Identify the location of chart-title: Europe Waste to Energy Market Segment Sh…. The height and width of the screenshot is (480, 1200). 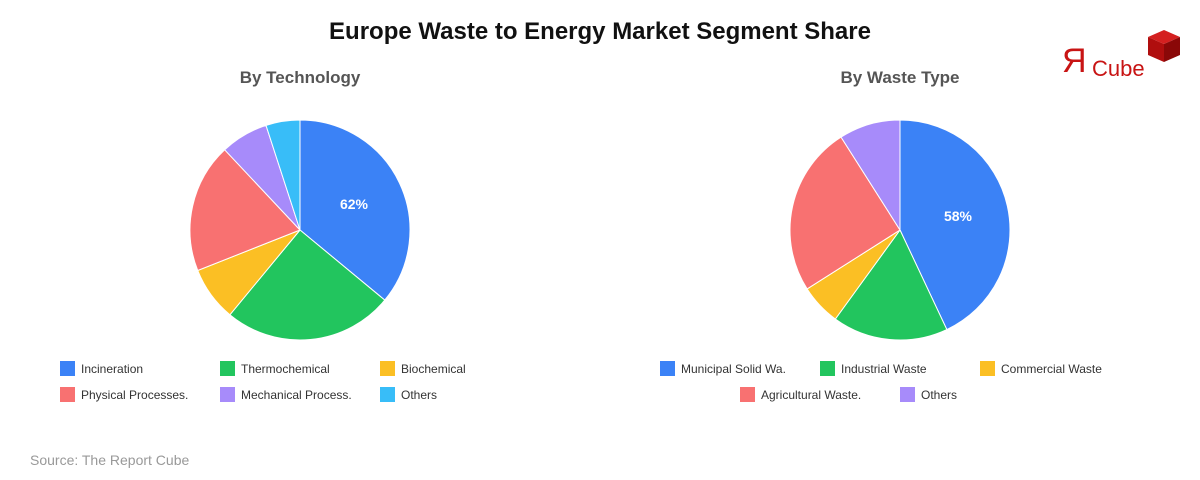
(600, 31).